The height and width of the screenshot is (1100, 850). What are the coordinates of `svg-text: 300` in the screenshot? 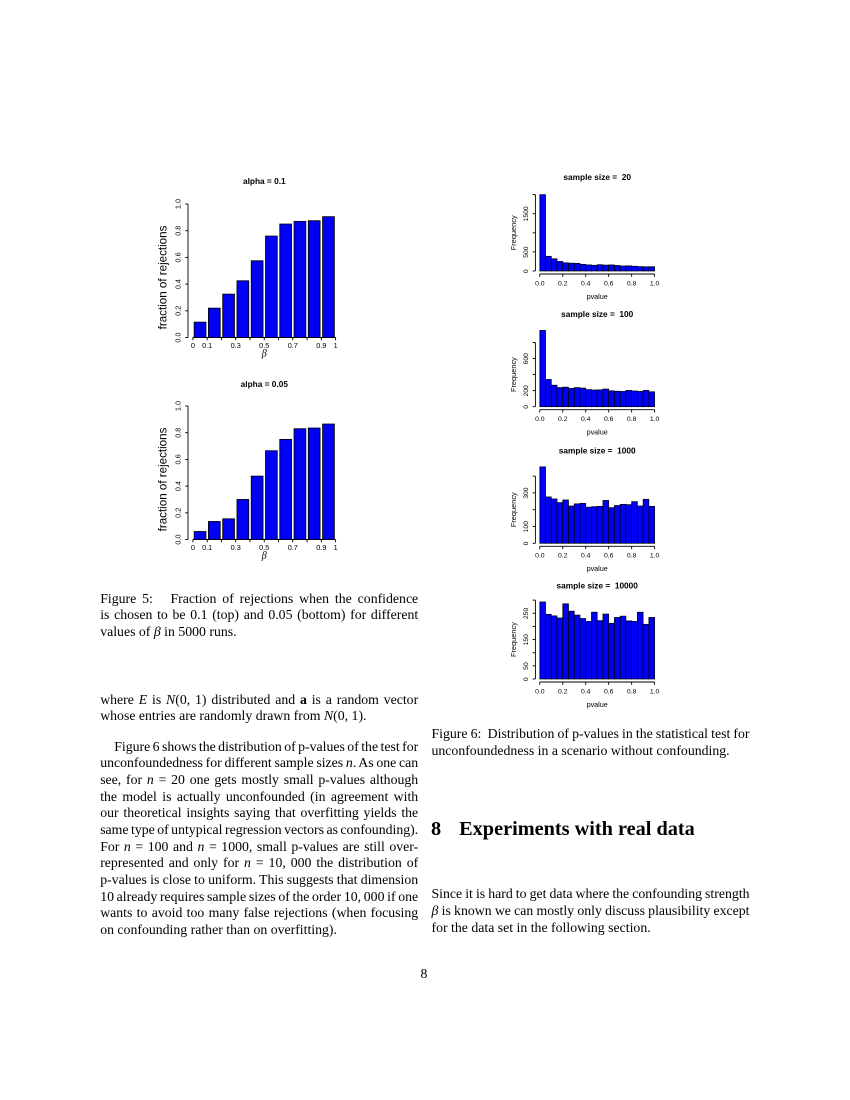 It's located at (526, 493).